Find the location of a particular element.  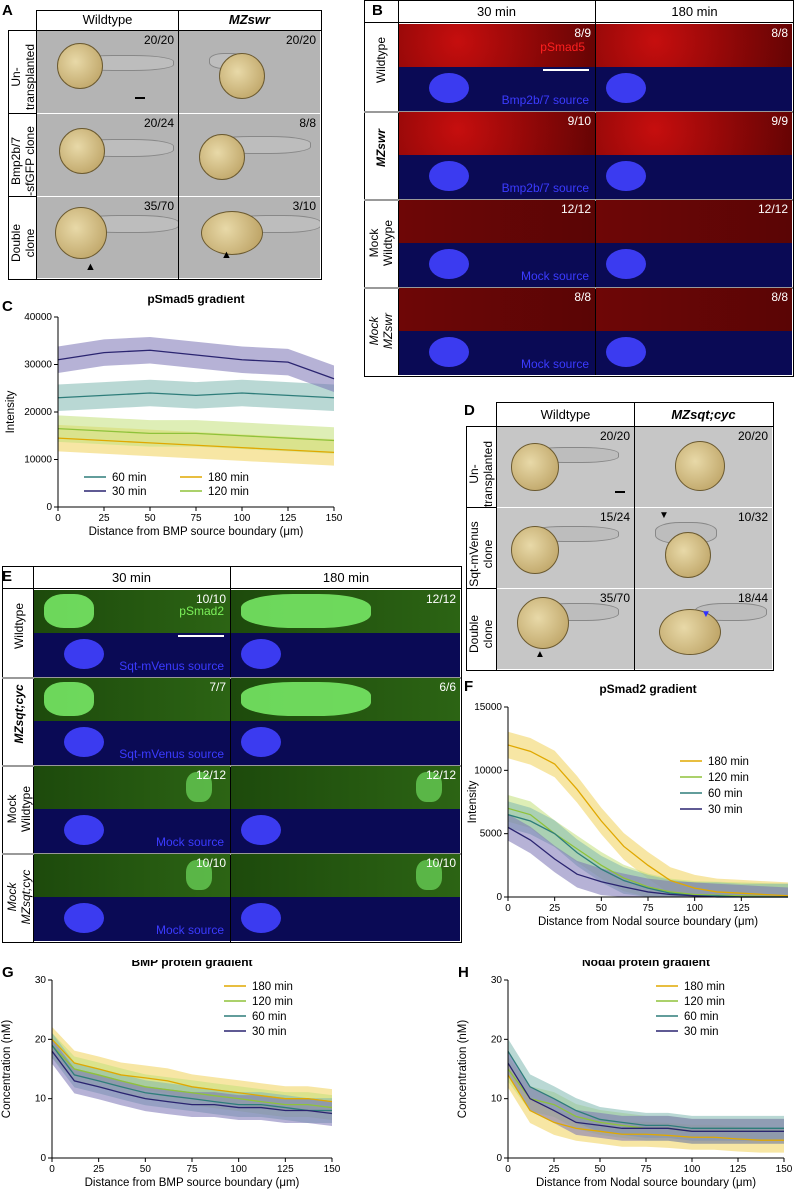

source-image: Sqt-mVenus source is located at coordinates (132, 655).